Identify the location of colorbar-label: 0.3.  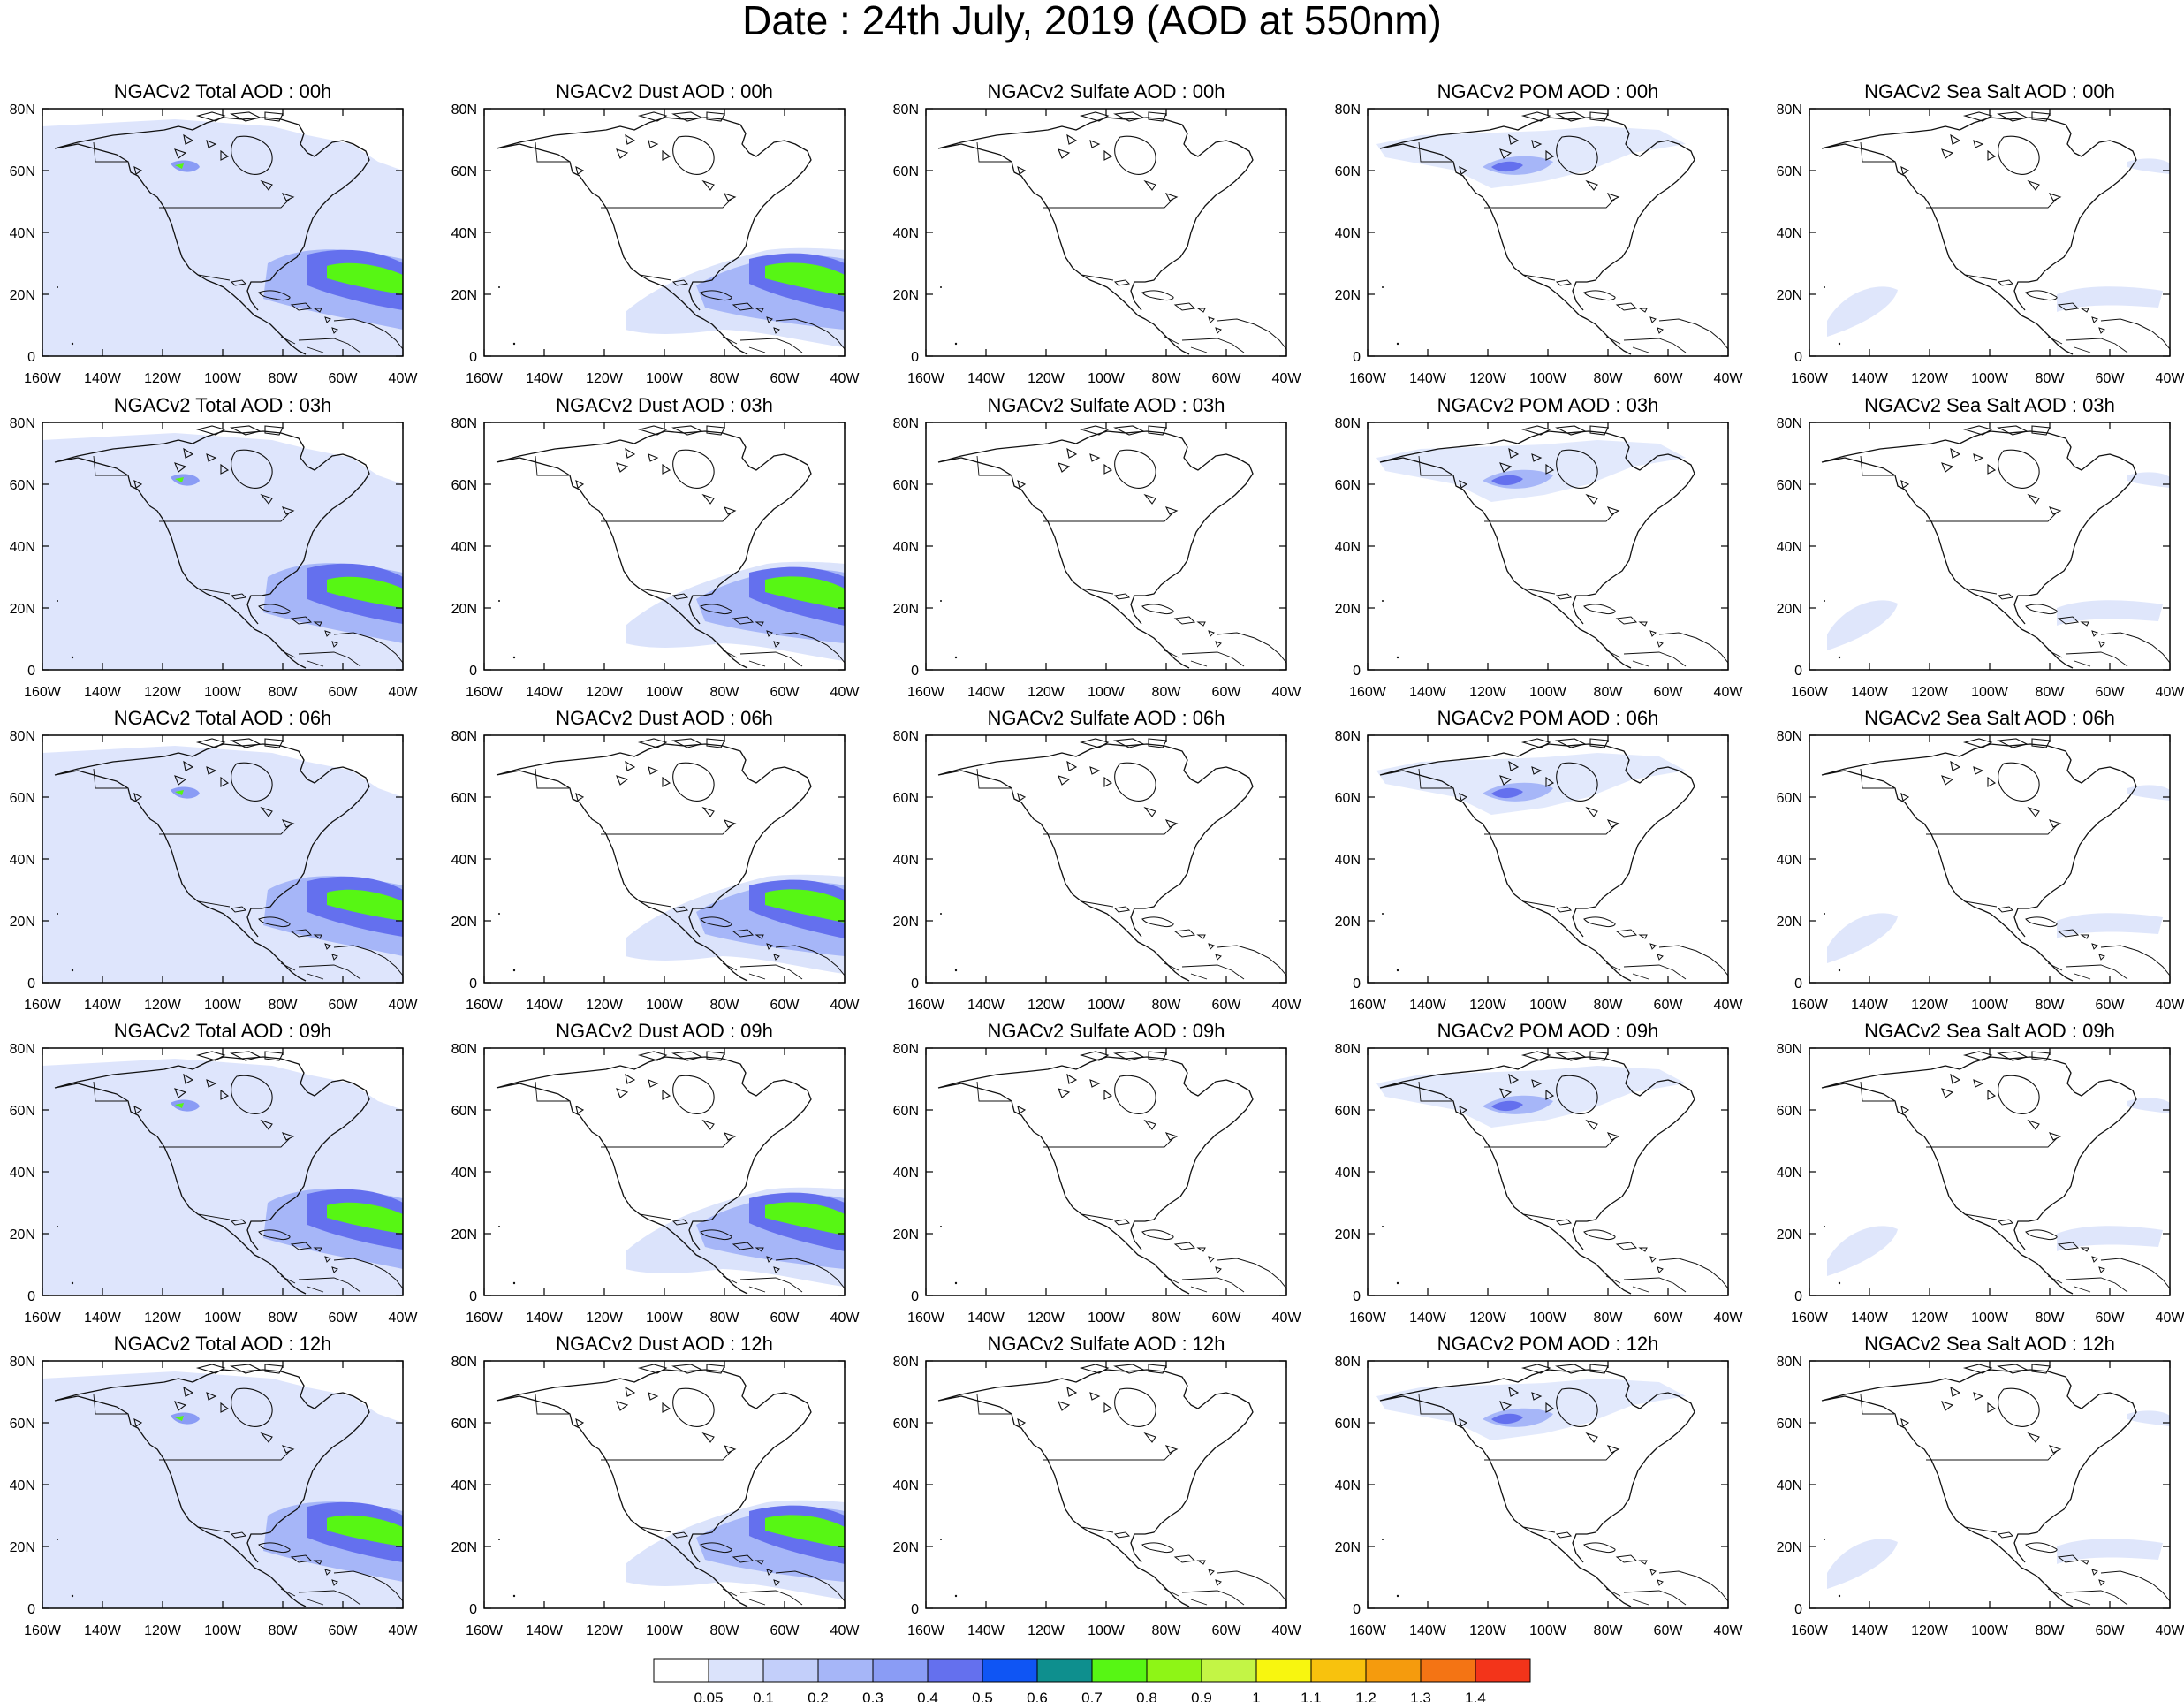
(872, 1696).